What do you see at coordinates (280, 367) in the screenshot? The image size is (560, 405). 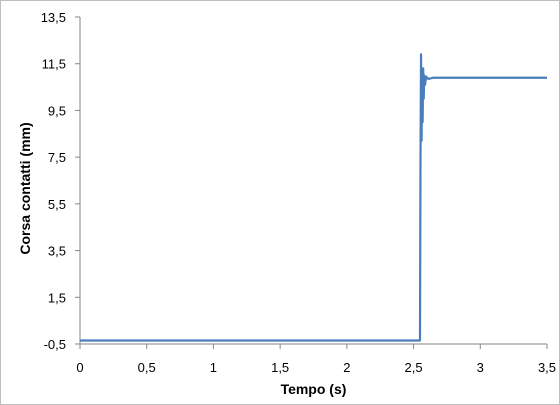 I see `x-tick-label: 1,5` at bounding box center [280, 367].